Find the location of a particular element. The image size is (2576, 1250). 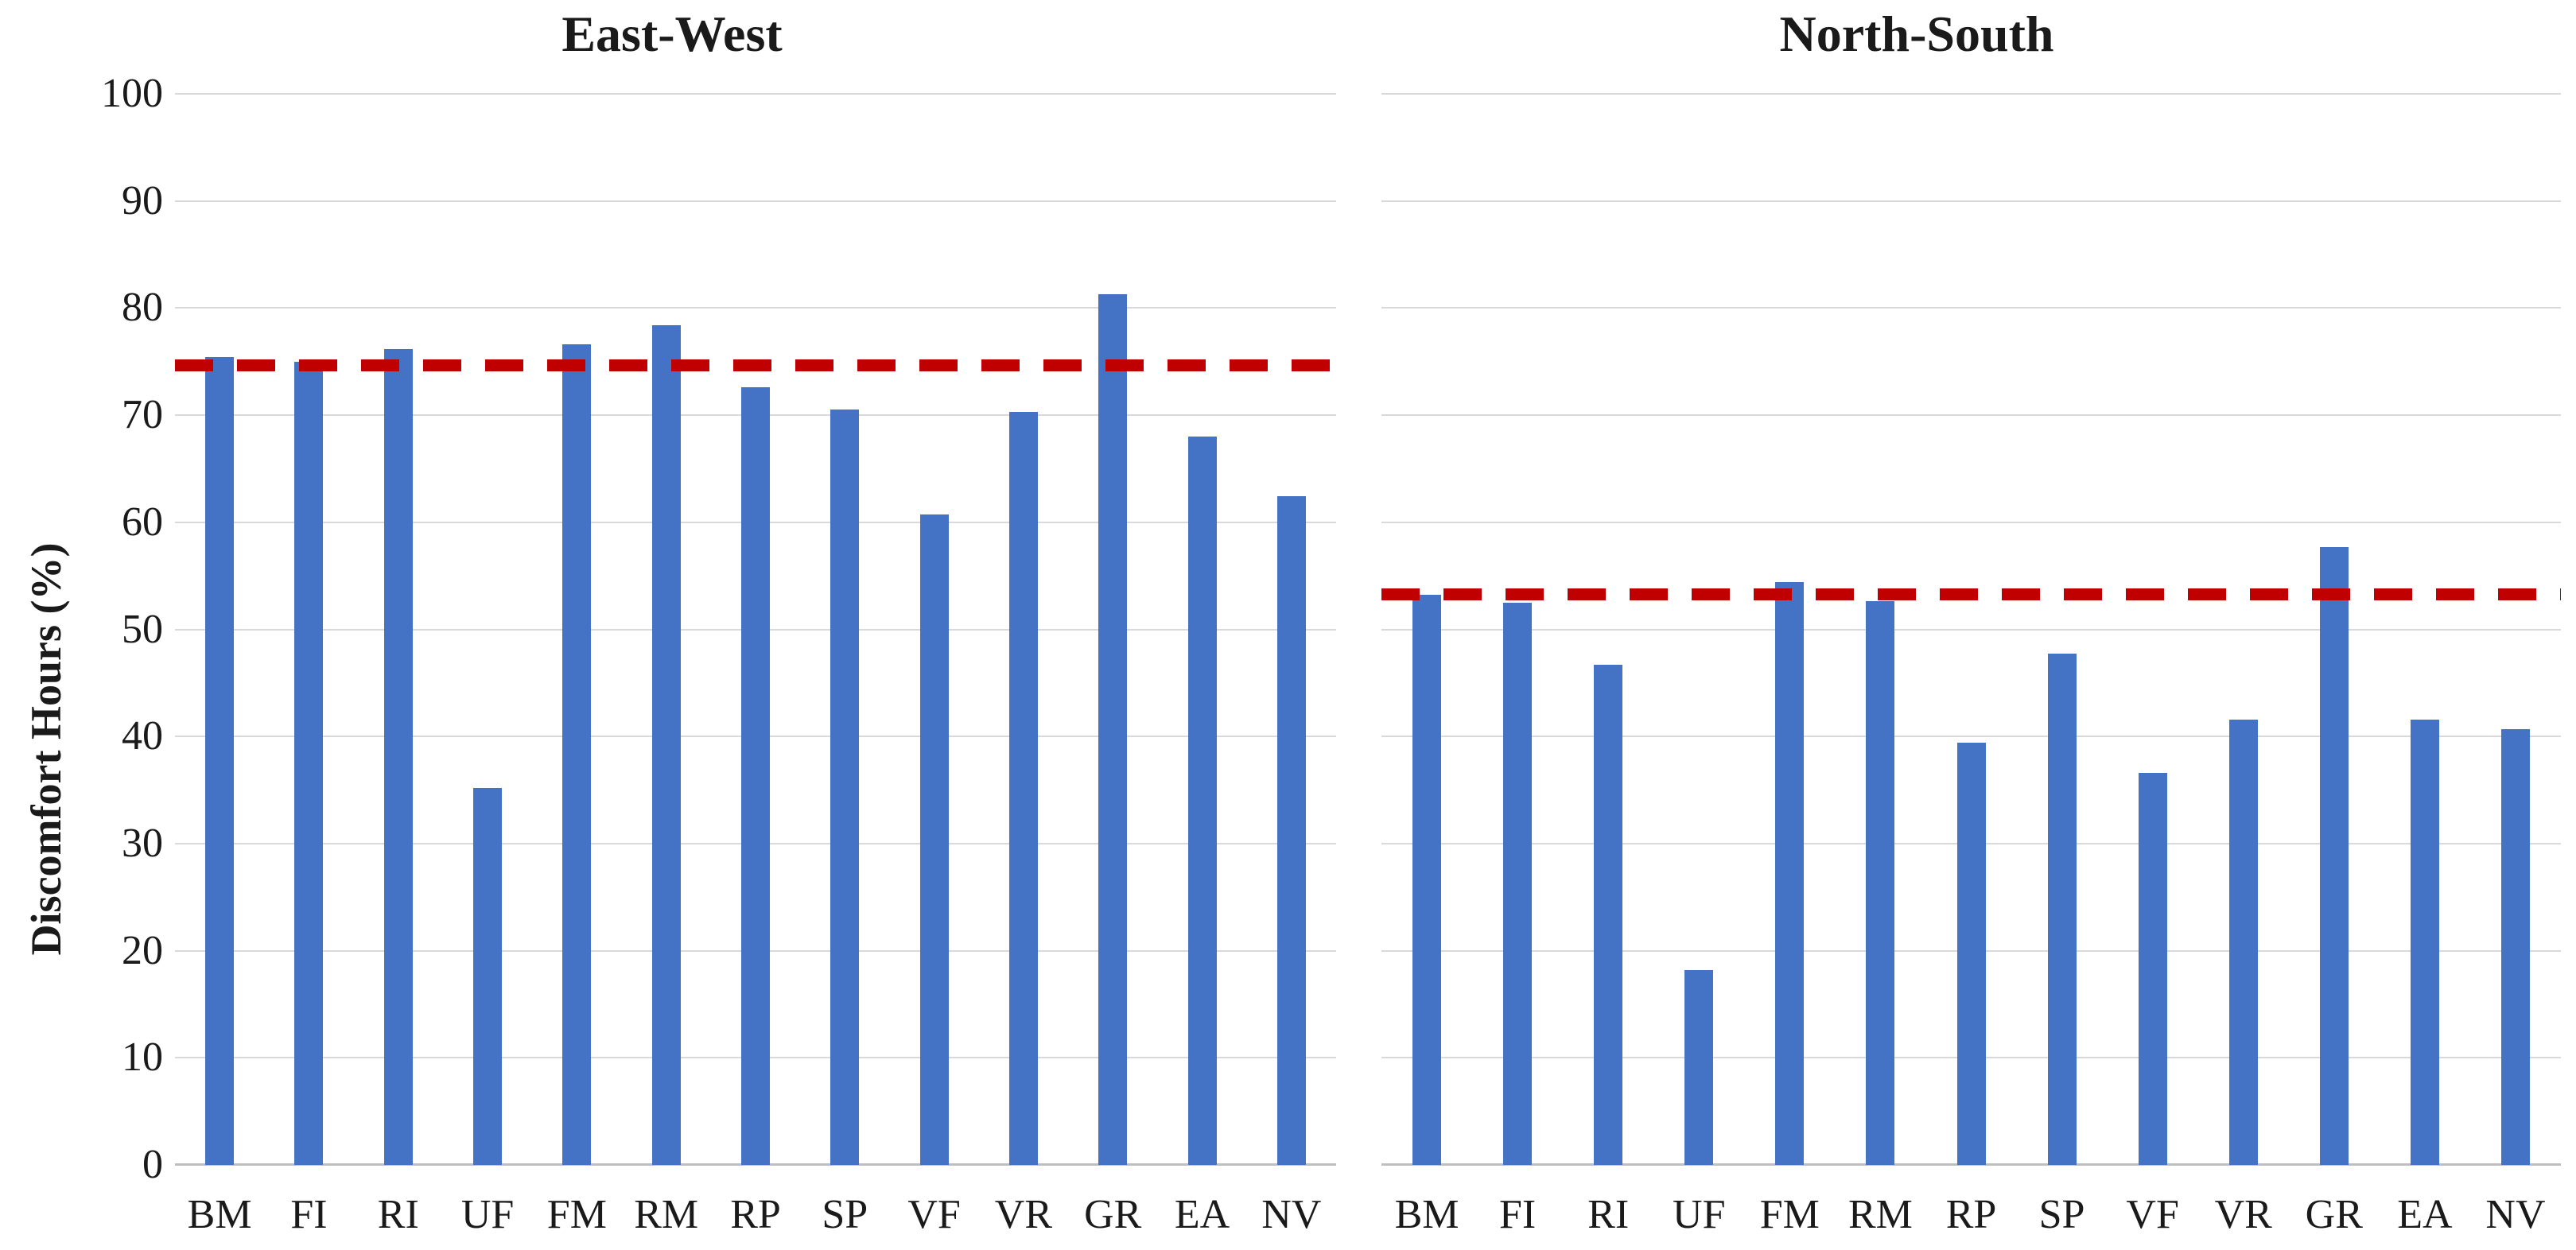

right-panel-x-labels: BM FI RI UF FM RM RP SP VF VR GR EA NV is located at coordinates (1971, 1219).